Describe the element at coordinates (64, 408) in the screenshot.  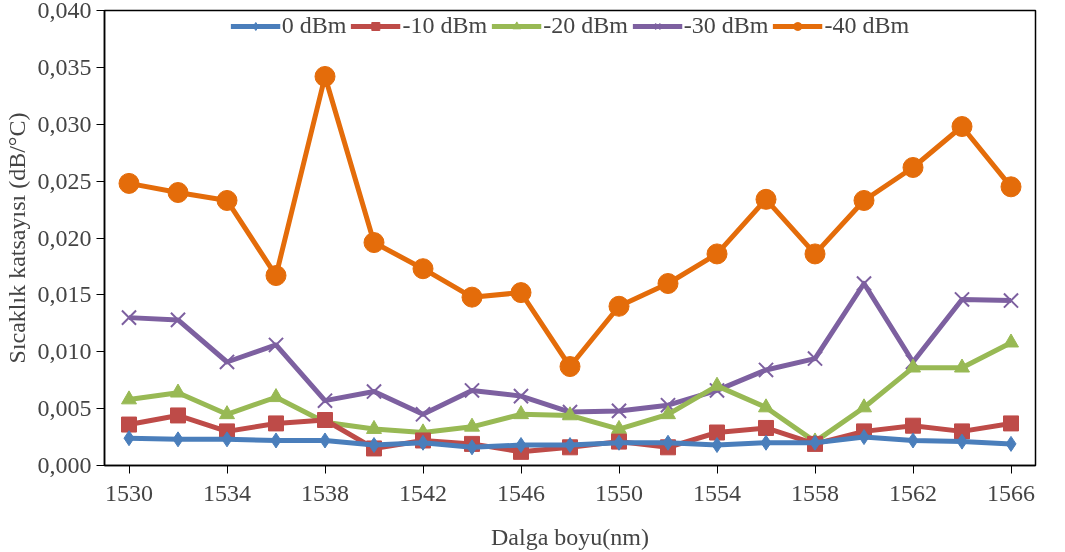
I see `y-tick-label: 0,005` at that location.